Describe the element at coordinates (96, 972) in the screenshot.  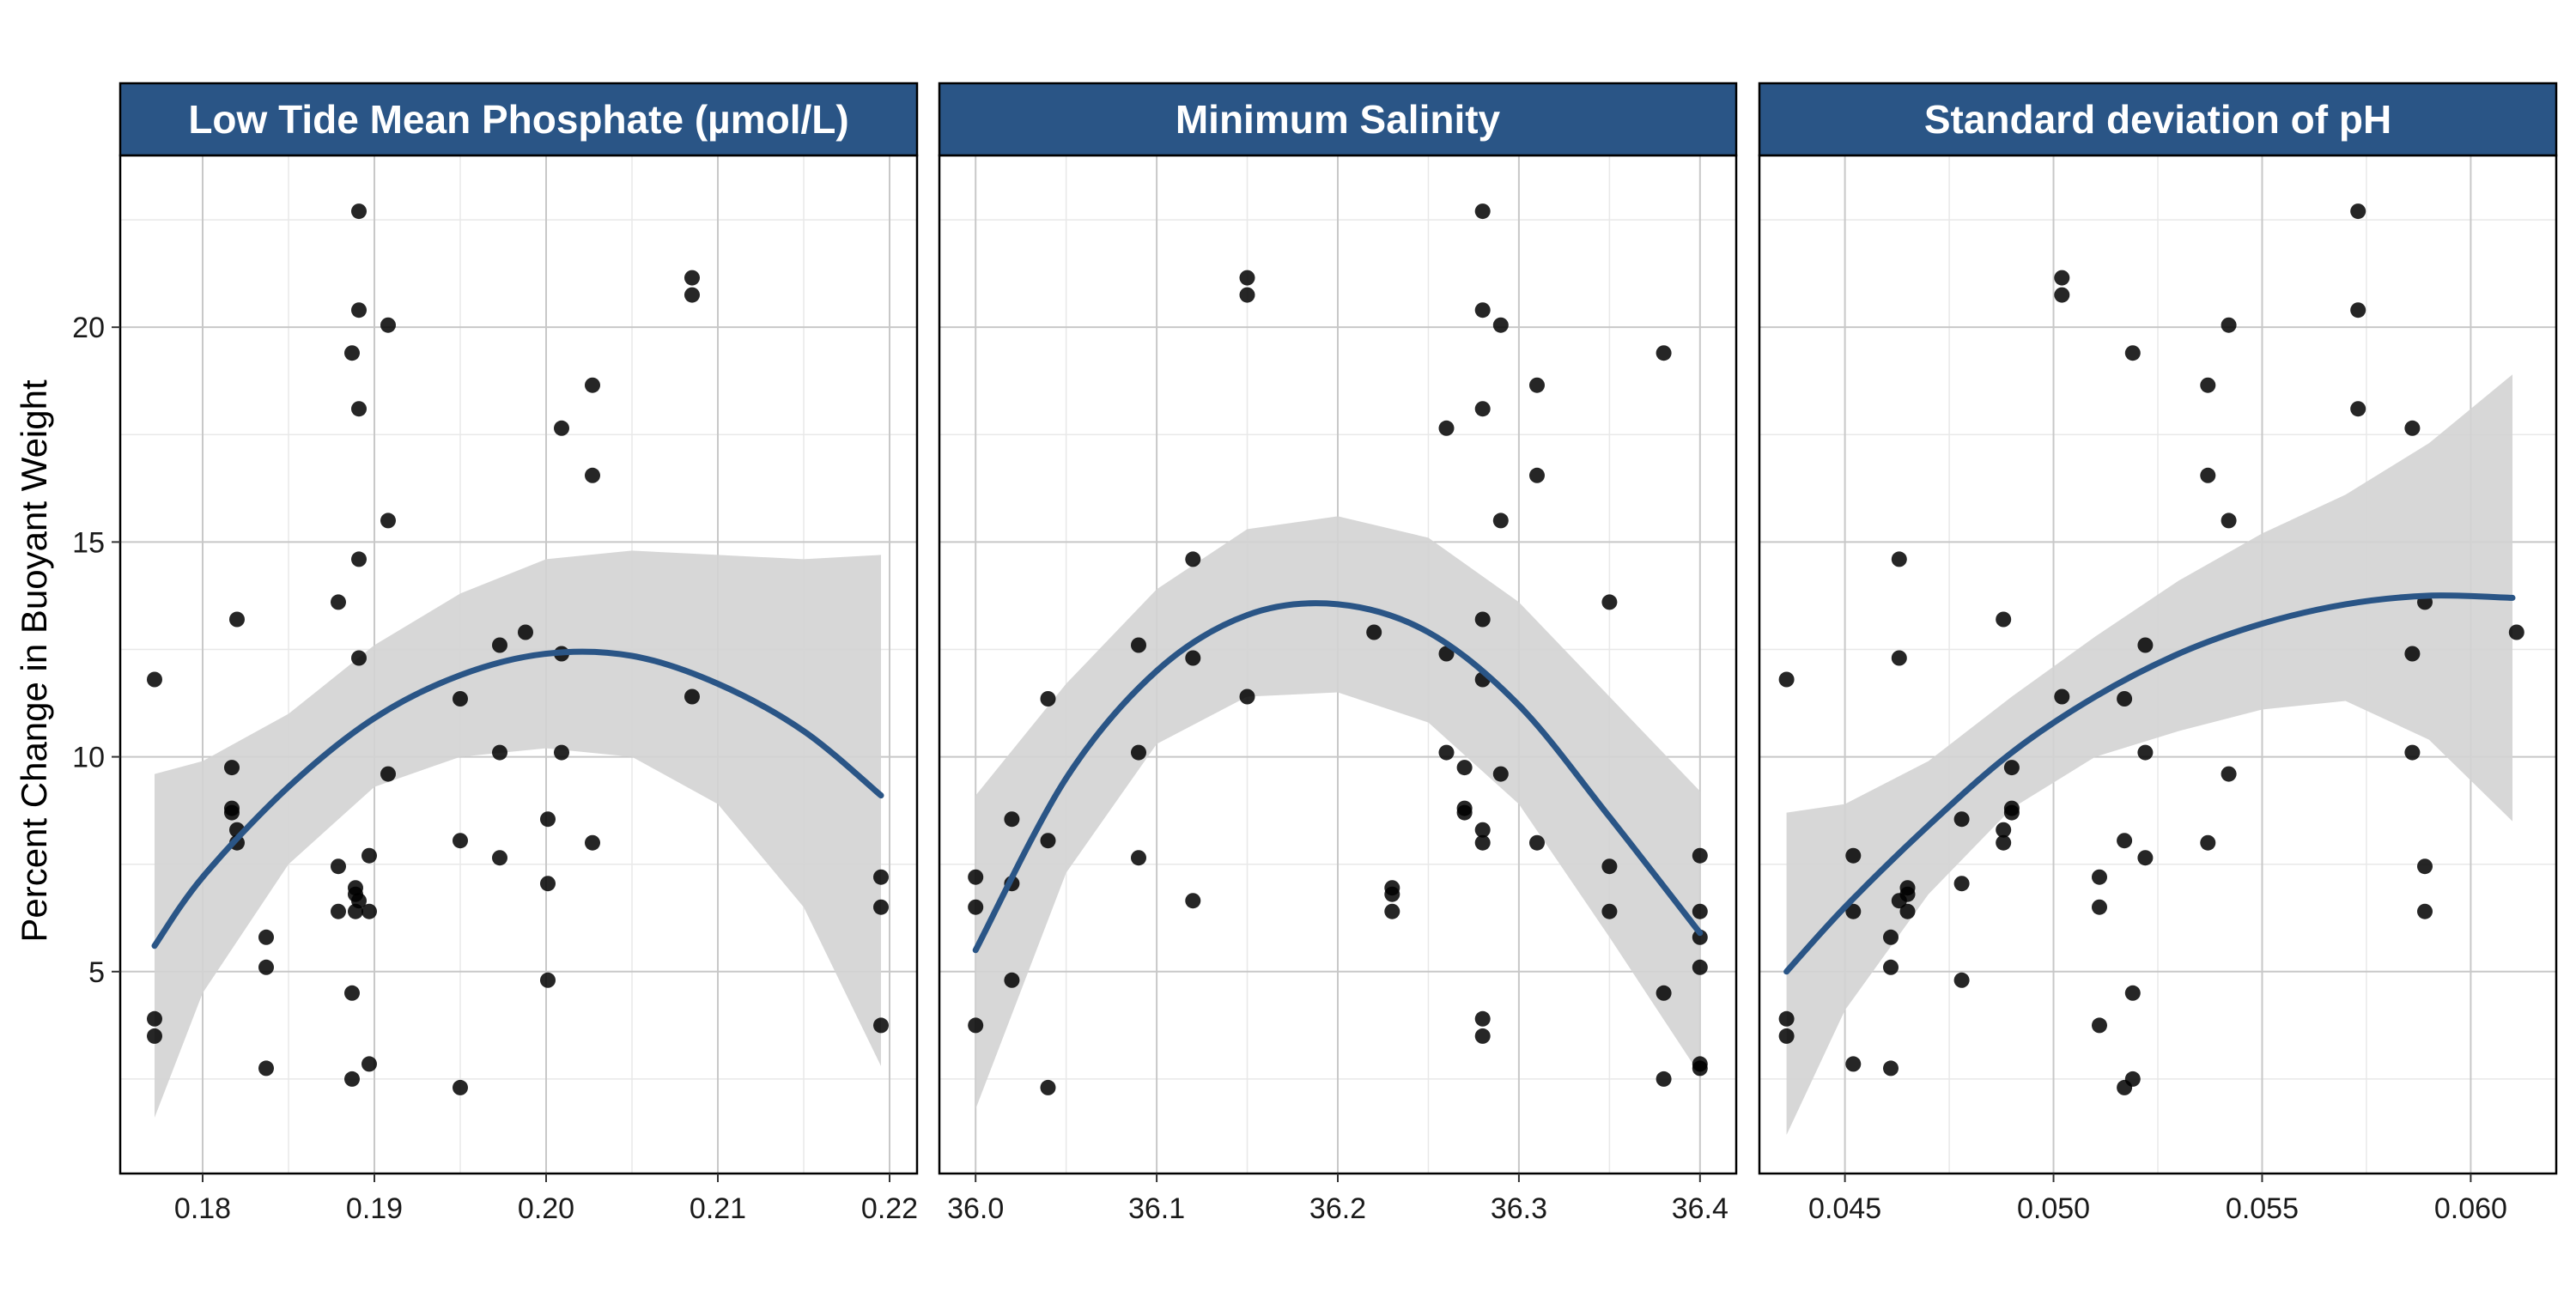
I see `y-tick-label: 5` at that location.